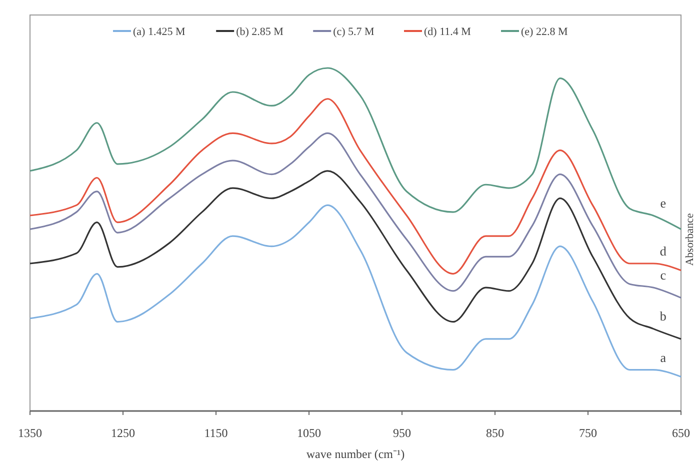 This screenshot has width=697, height=462. I want to click on x-tick-label: 650, so click(681, 433).